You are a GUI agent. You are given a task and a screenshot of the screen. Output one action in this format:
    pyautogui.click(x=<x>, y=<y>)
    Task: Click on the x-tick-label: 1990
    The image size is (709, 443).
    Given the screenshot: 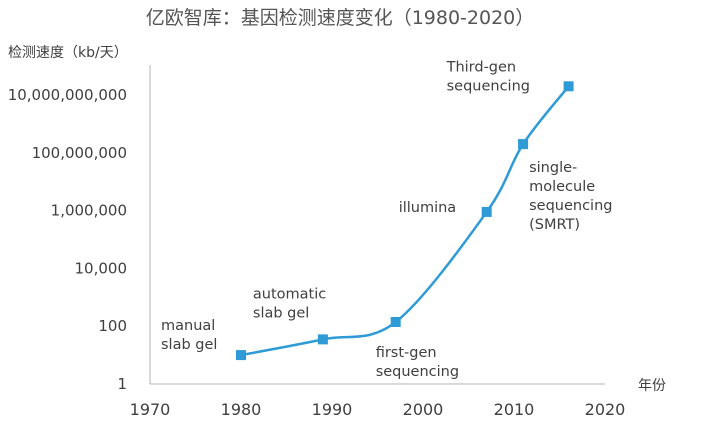 What is the action you would take?
    pyautogui.click(x=332, y=409)
    